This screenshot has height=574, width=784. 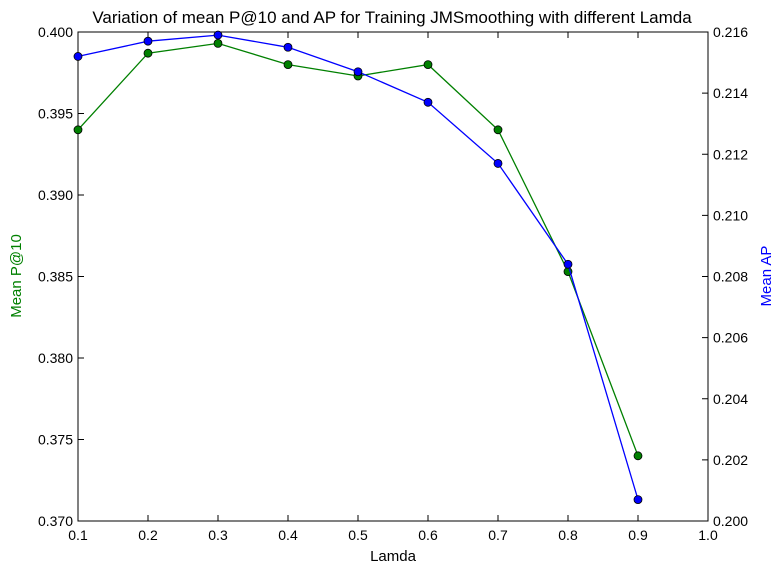 What do you see at coordinates (730, 460) in the screenshot?
I see `y-tick-label-right: 0.202` at bounding box center [730, 460].